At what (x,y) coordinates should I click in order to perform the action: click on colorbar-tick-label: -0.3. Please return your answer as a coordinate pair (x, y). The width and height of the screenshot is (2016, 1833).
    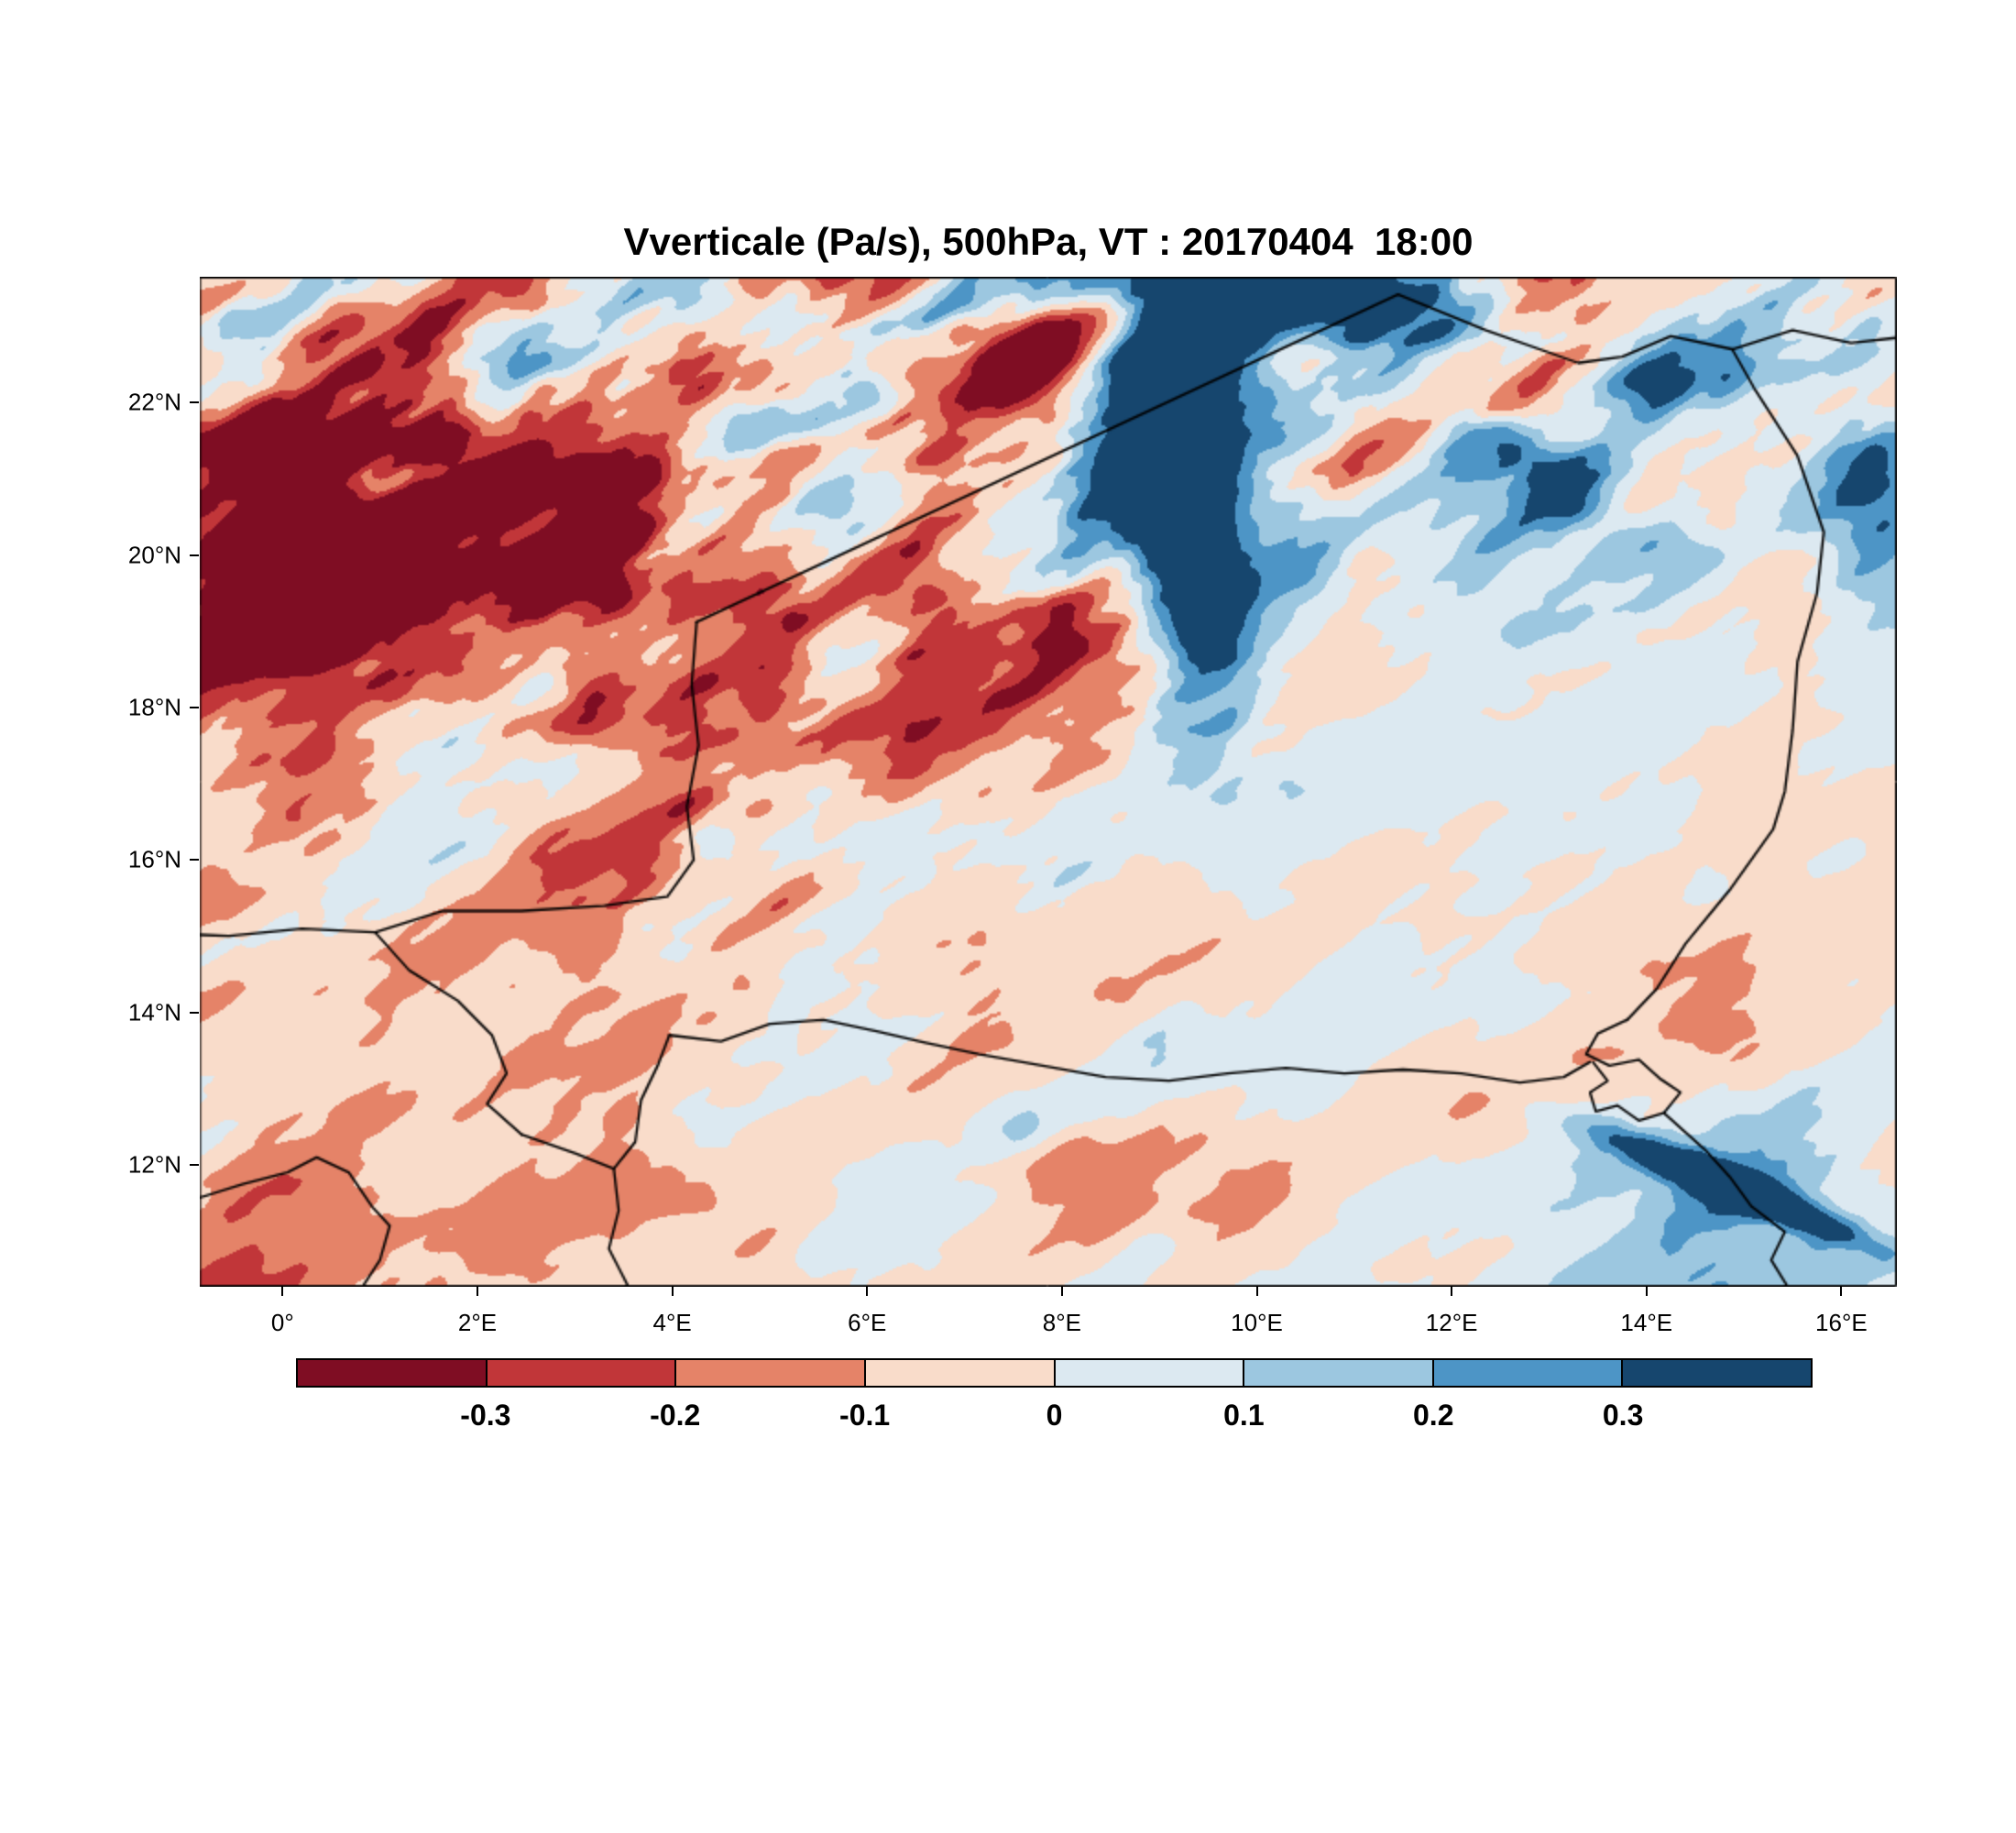
    Looking at the image, I should click on (485, 1415).